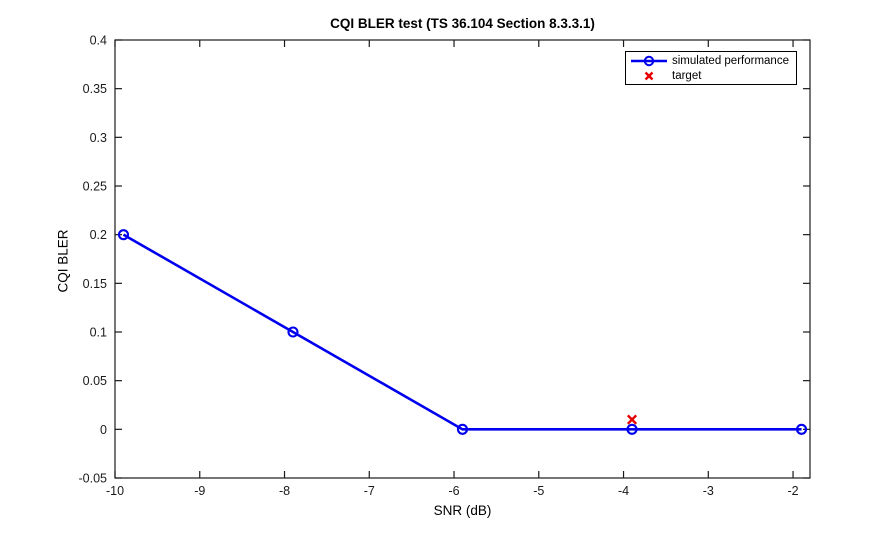  What do you see at coordinates (95, 187) in the screenshot?
I see `svg-text: 0.25` at bounding box center [95, 187].